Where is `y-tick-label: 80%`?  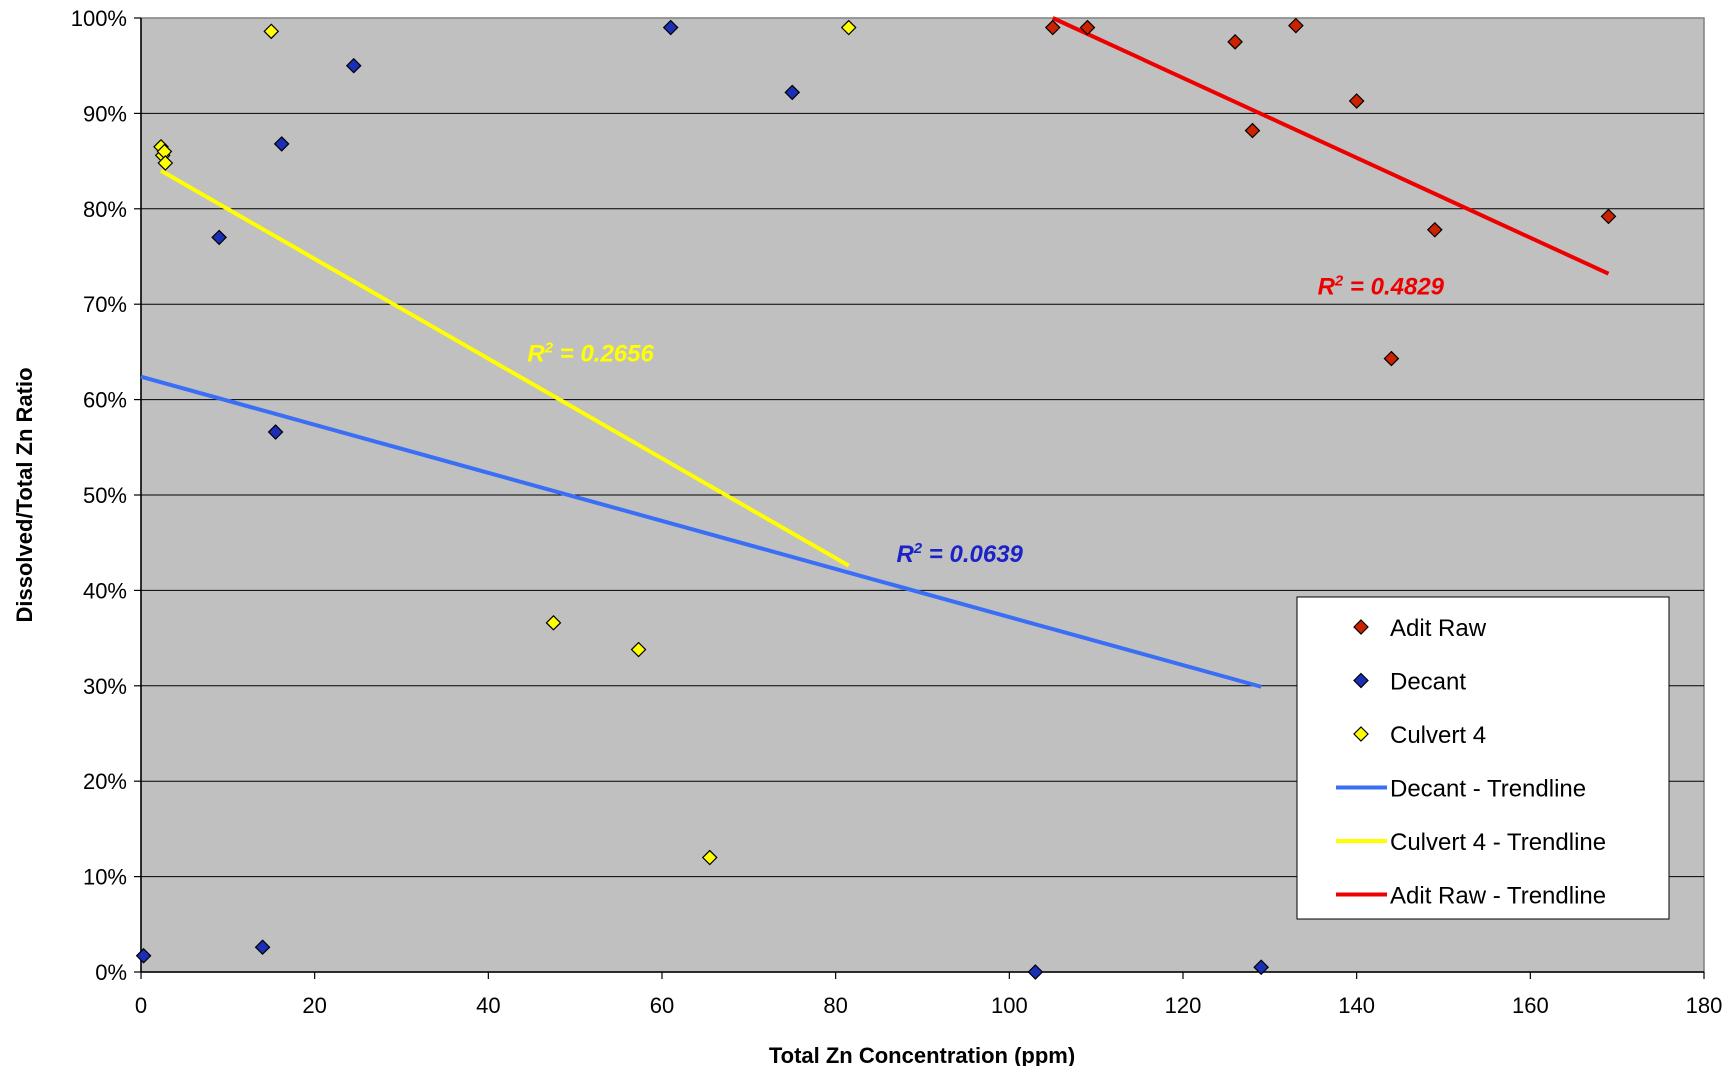
y-tick-label: 80% is located at coordinates (105, 209).